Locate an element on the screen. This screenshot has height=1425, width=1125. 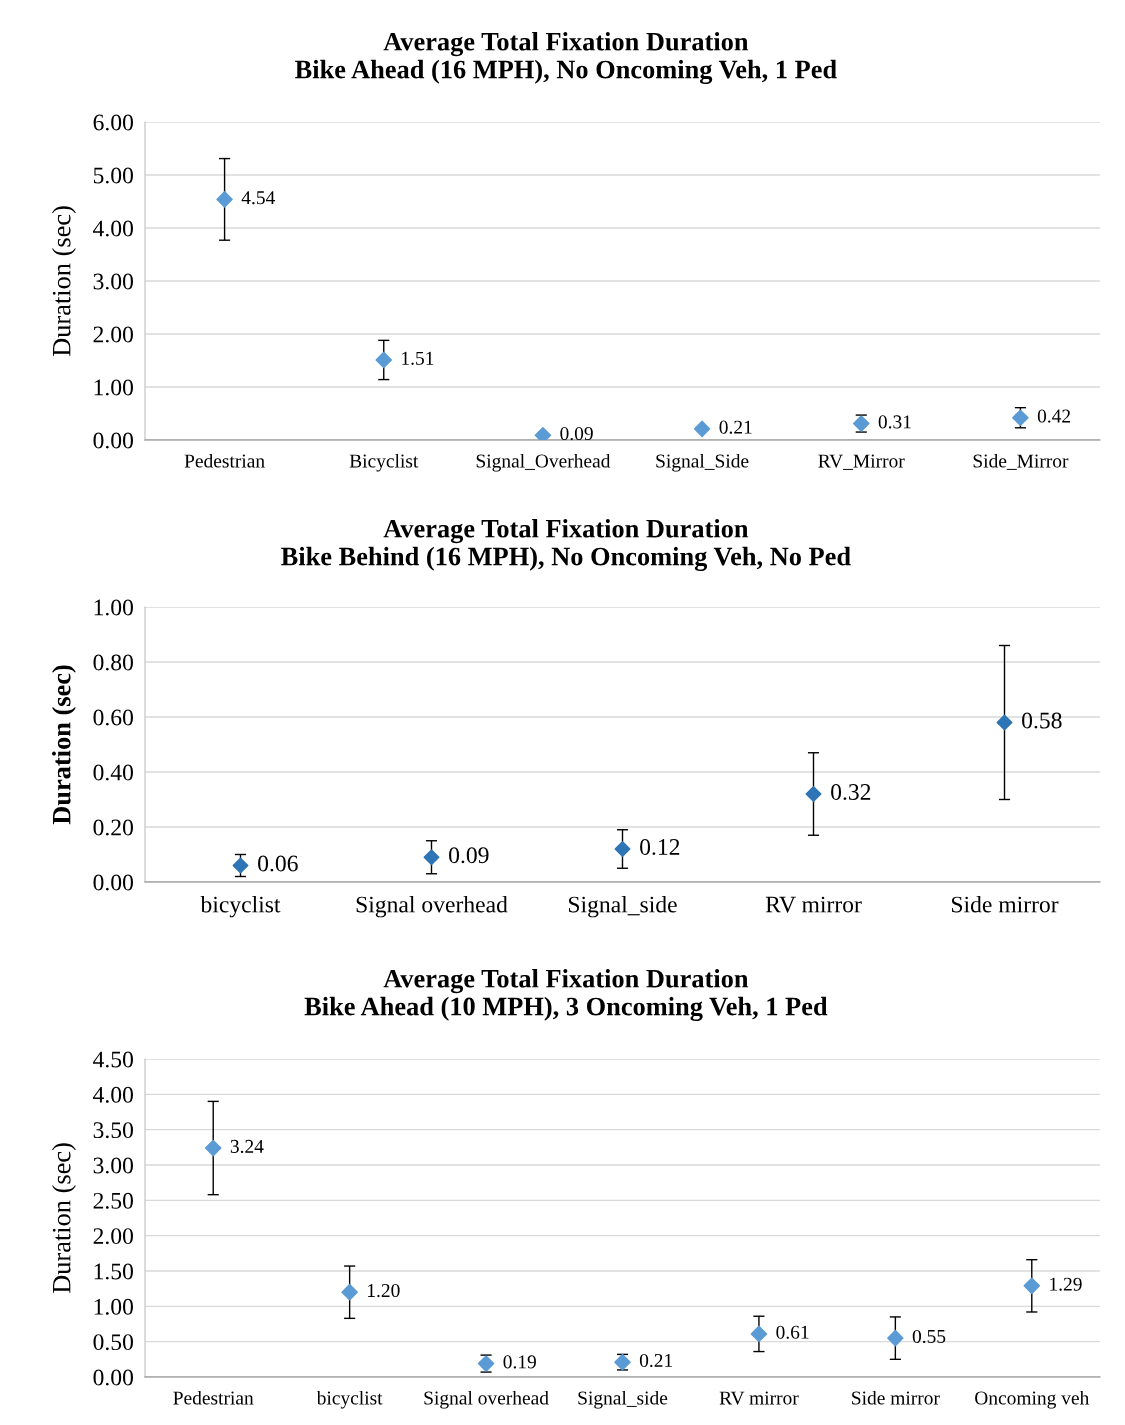
chart-title: Average Total Fixation Duration Bike Ahead (10 MPH), 3 Oncoming Veh, 1 Ped is located at coordinates (566, 995).